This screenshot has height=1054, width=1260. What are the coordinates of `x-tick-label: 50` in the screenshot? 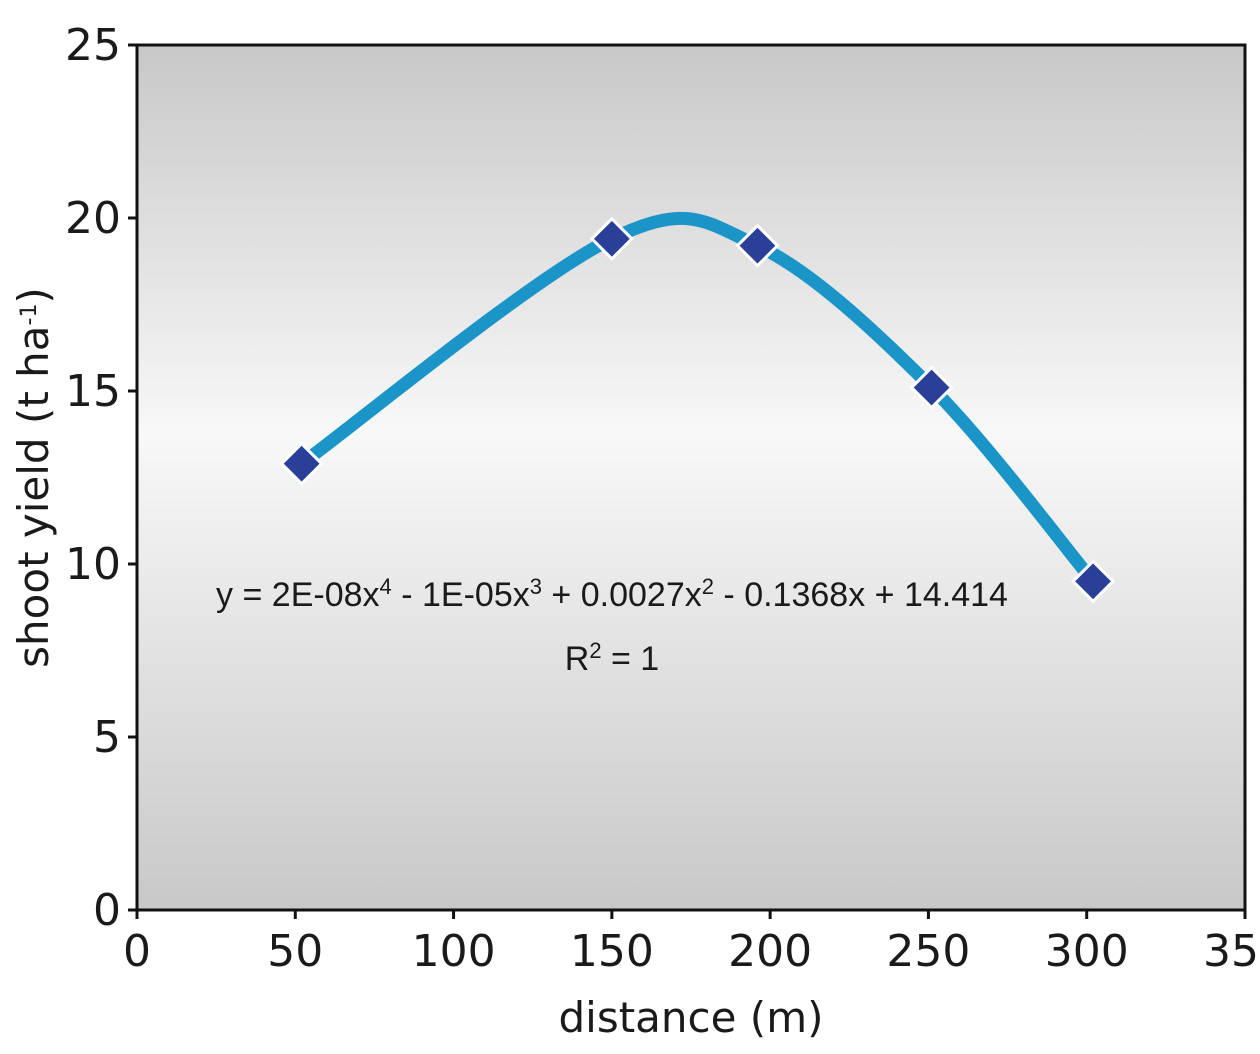 It's located at (295, 951).